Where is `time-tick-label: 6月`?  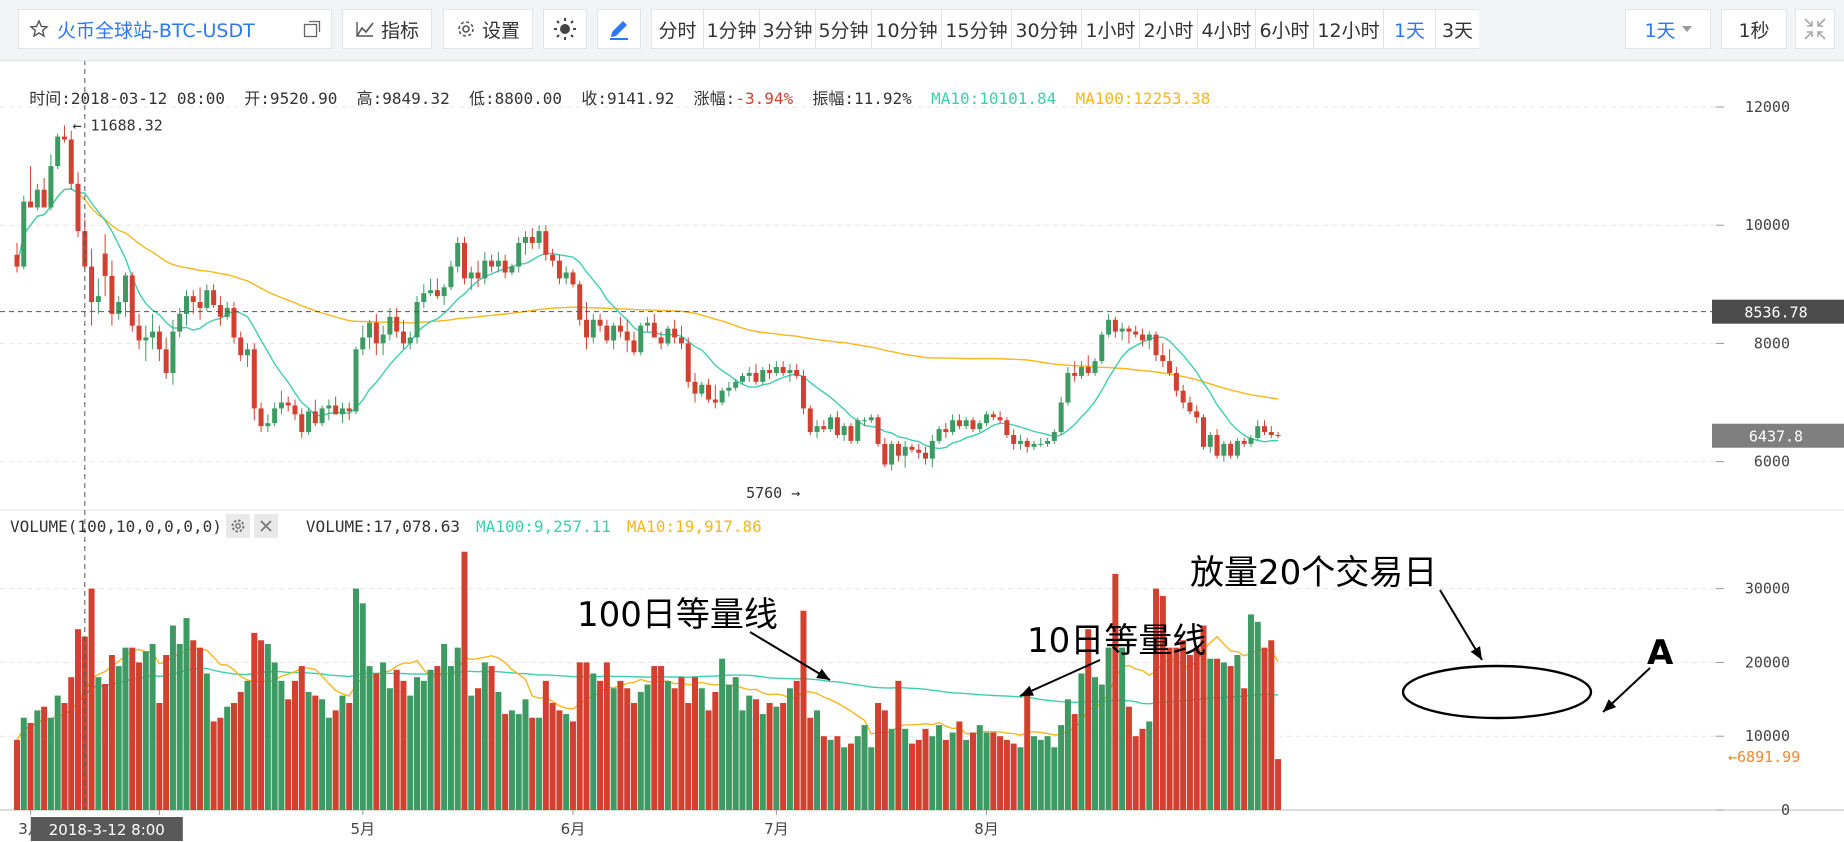
time-tick-label: 6月 is located at coordinates (573, 829).